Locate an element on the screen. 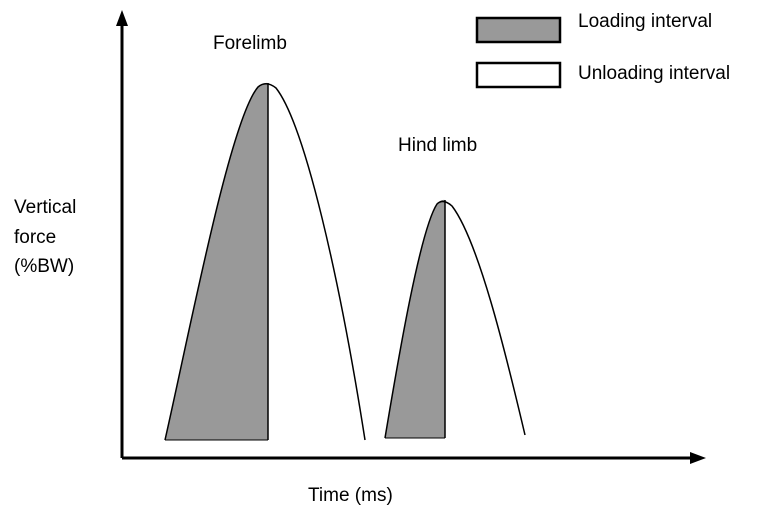 The image size is (766, 511). legend-label: Unloading interval is located at coordinates (654, 73).